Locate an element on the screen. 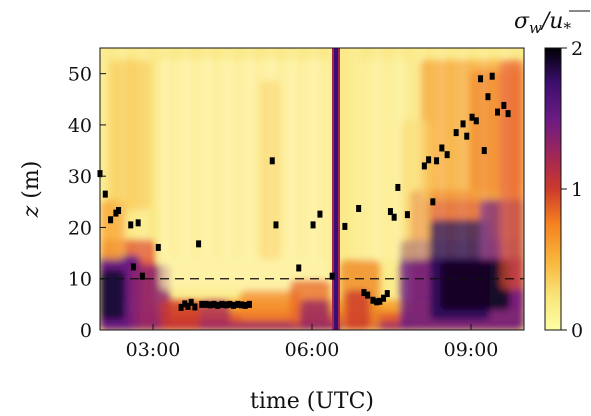  colorbar-ticks: 0 1 2 is located at coordinates (572, 190).